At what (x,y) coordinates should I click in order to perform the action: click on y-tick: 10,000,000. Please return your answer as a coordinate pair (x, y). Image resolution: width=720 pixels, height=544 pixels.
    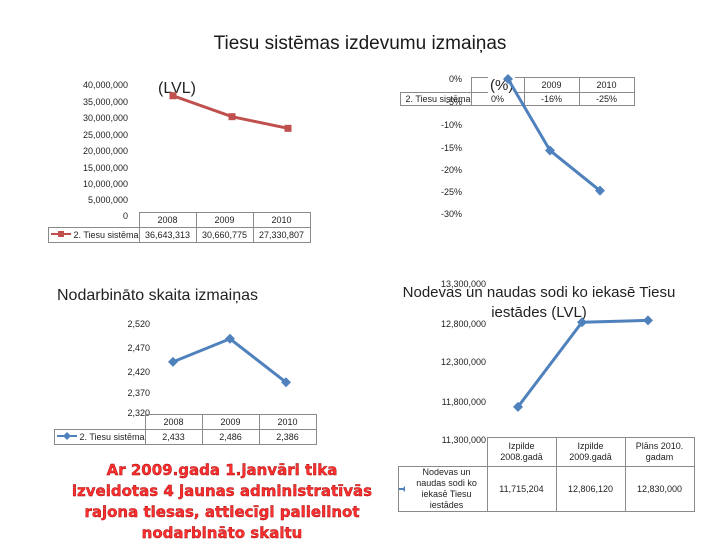
    Looking at the image, I should click on (105, 184).